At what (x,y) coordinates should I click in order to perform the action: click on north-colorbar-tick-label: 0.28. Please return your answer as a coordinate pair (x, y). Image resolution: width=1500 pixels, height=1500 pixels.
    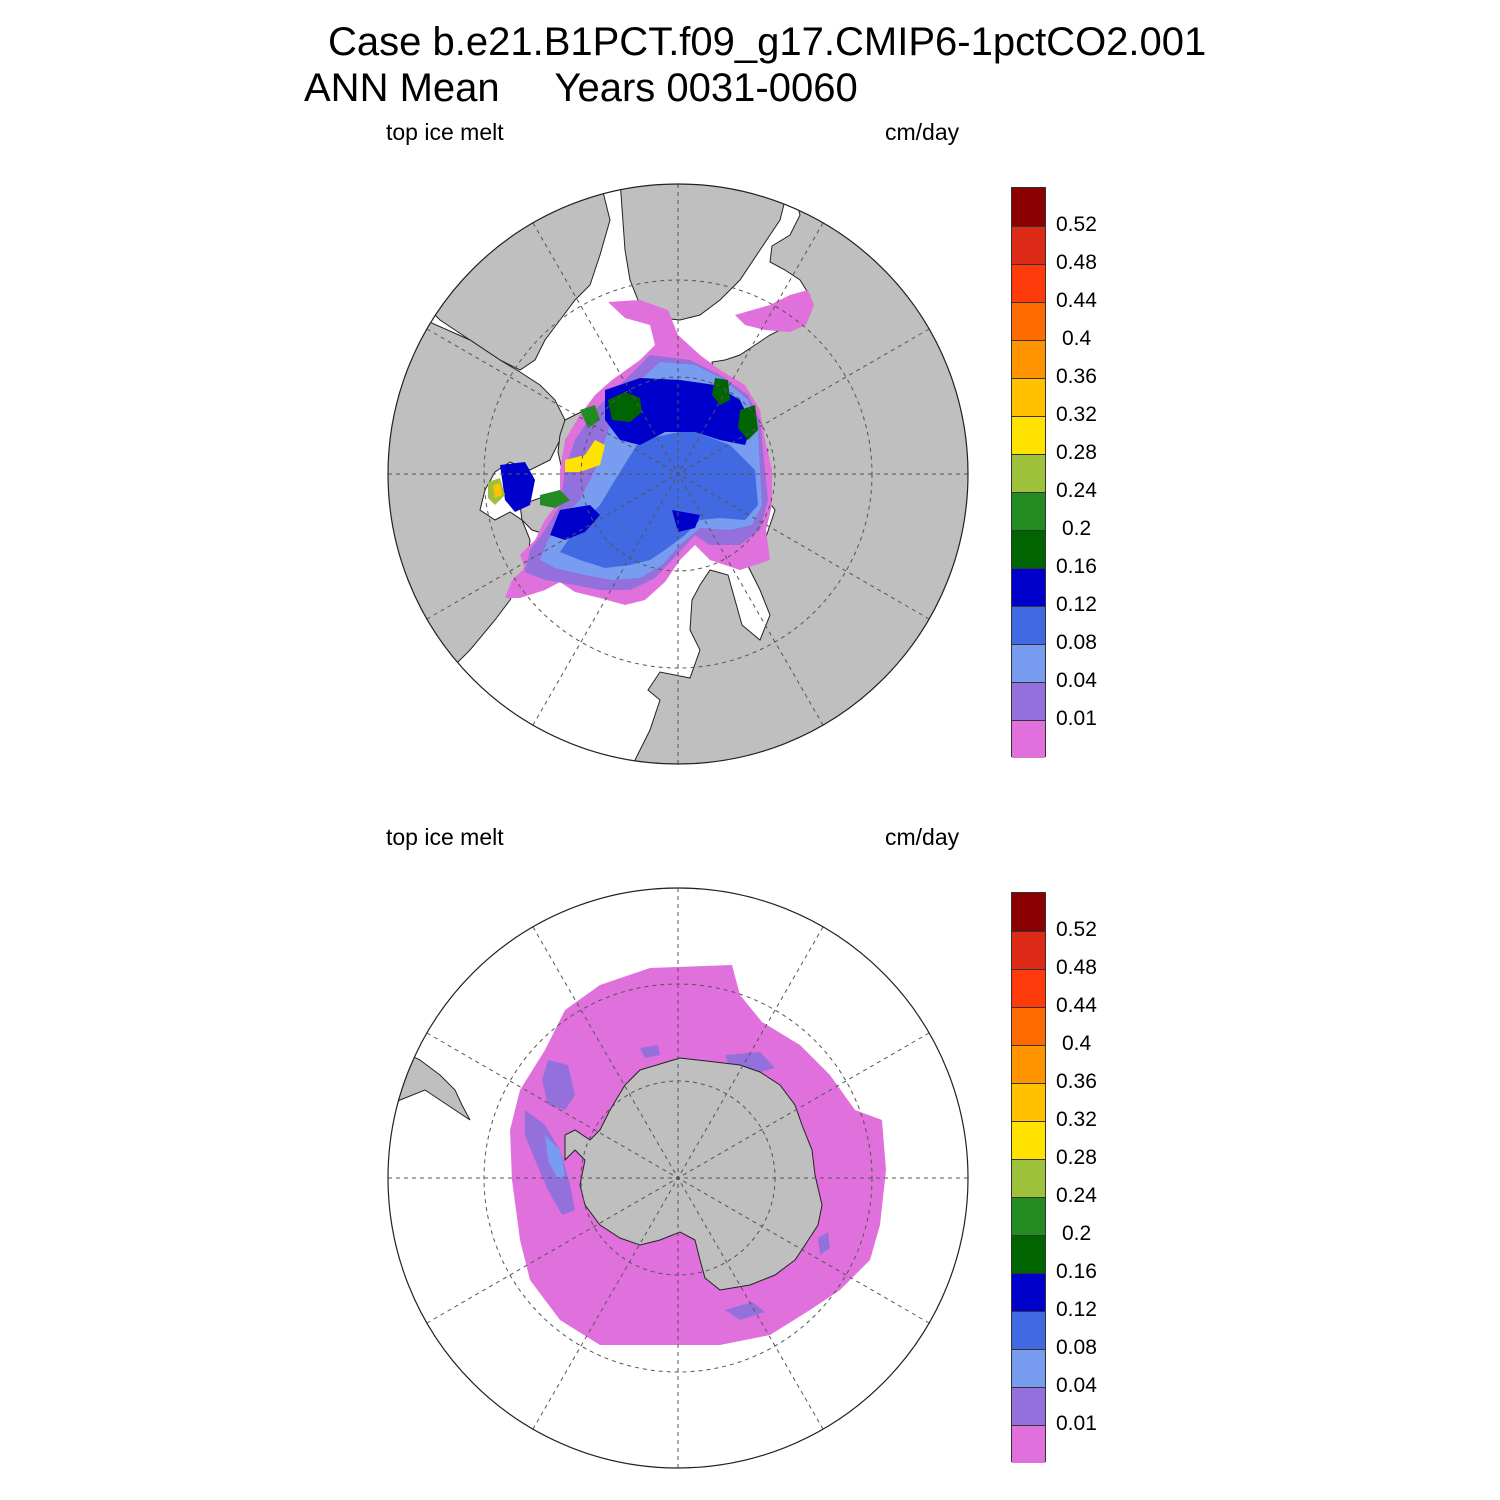
    Looking at the image, I should click on (1076, 452).